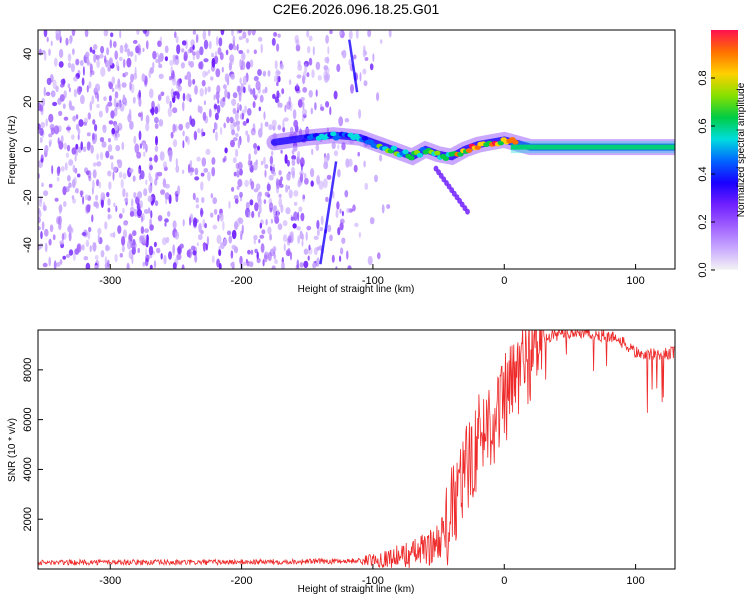 This screenshot has height=605, width=750. Describe the element at coordinates (703, 269) in the screenshot. I see `colorbar-tick-label: 0.0` at that location.